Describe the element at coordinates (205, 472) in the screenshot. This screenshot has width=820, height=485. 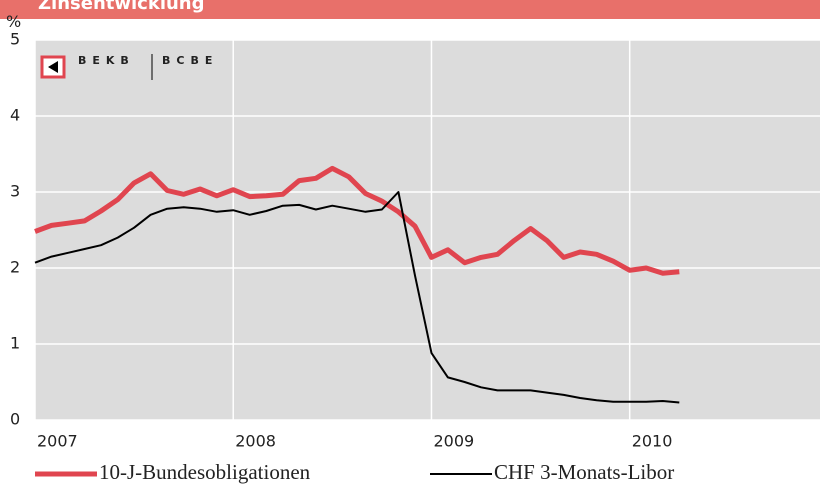
I see `legend-label: 10-J-Bundesobligationen` at that location.